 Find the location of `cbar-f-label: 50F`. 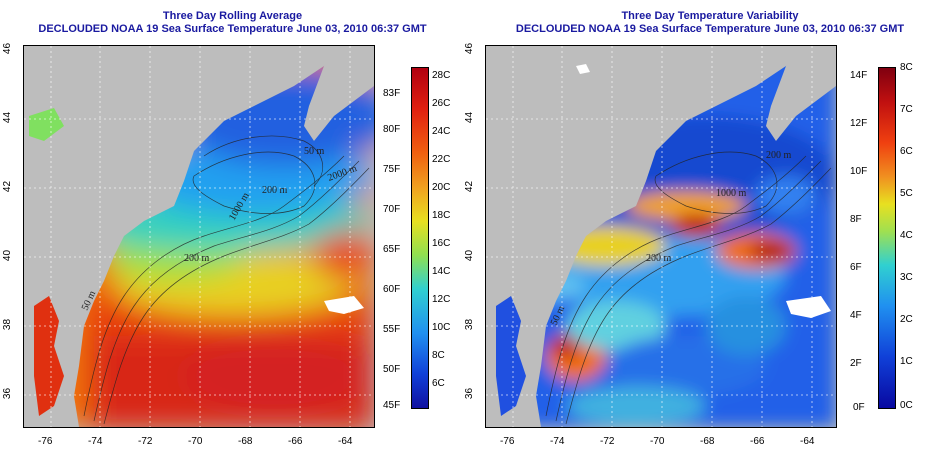

cbar-f-label: 50F is located at coordinates (392, 369).